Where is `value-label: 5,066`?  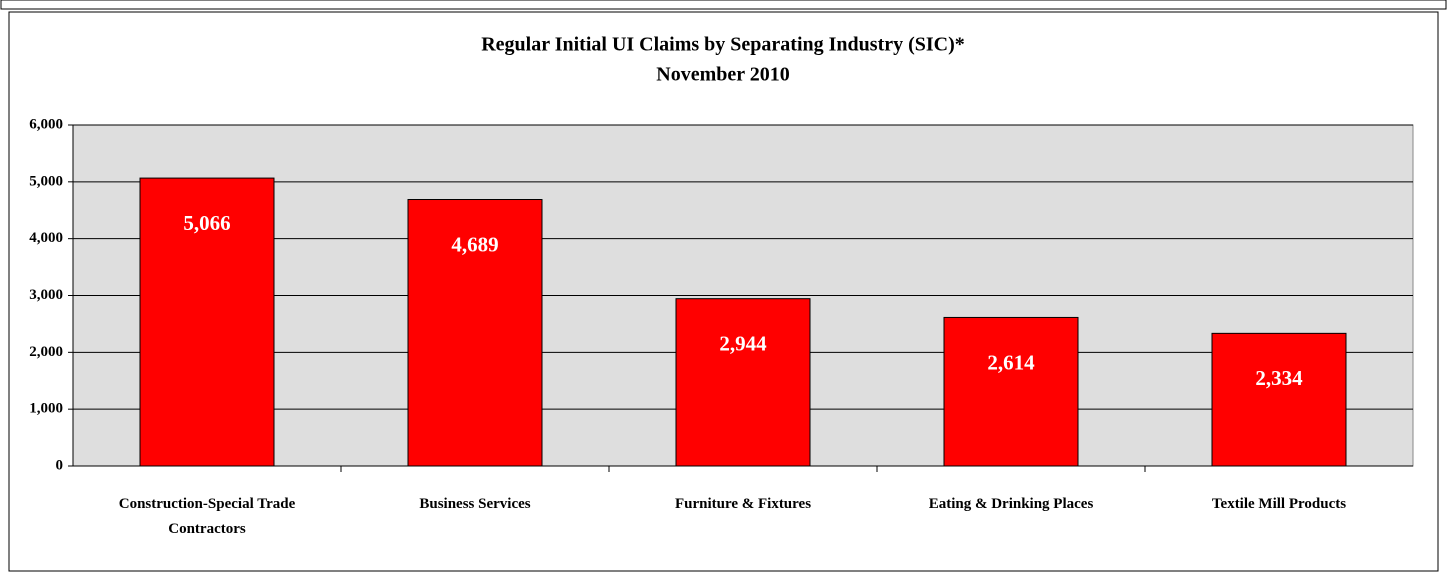
value-label: 5,066 is located at coordinates (206, 223).